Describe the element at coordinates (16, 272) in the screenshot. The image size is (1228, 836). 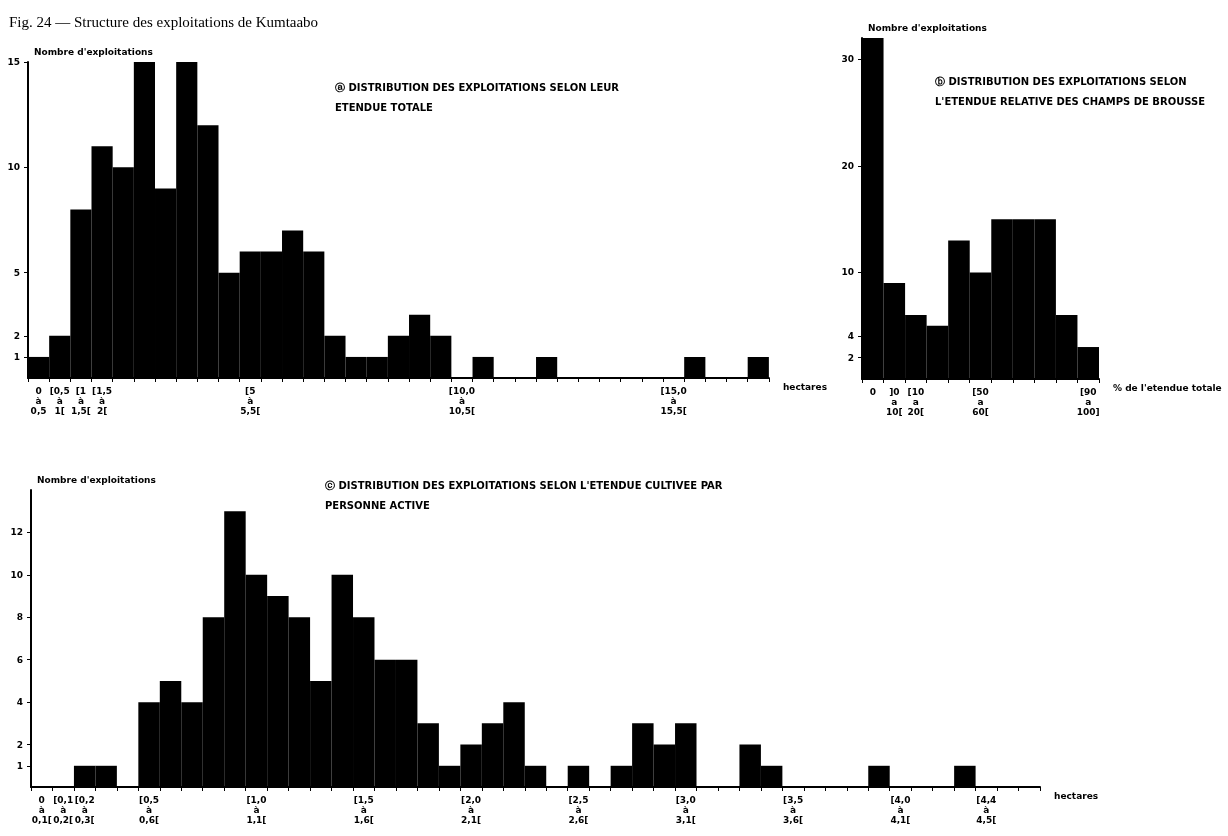
I see `y-tick-label: 5` at that location.